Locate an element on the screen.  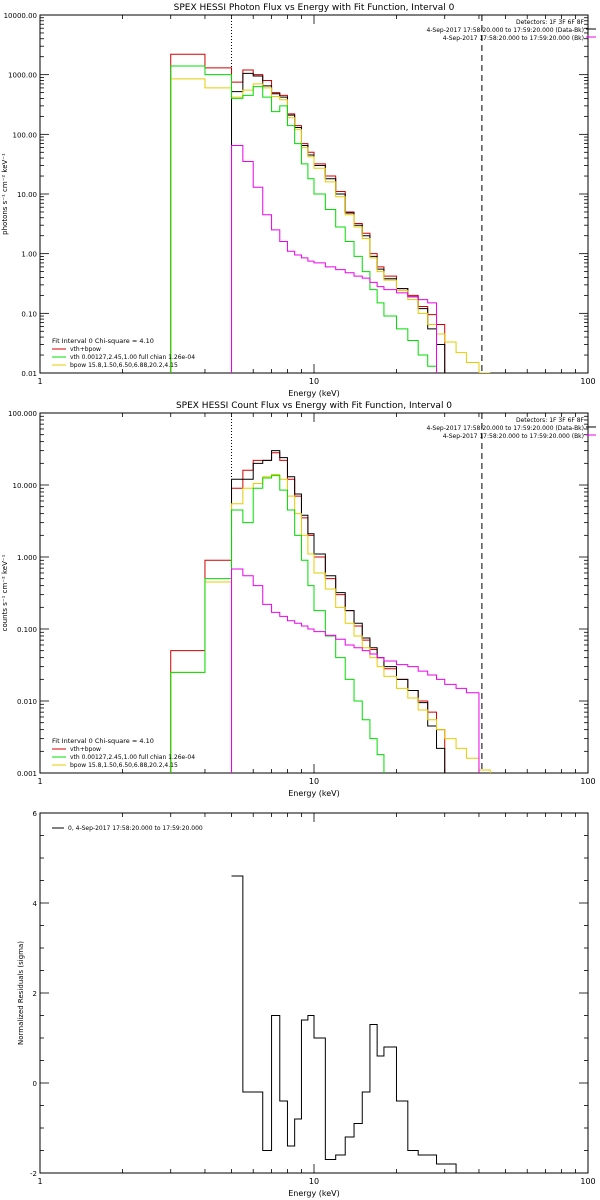
y-tick-label: 1.000 is located at coordinates (27, 558).